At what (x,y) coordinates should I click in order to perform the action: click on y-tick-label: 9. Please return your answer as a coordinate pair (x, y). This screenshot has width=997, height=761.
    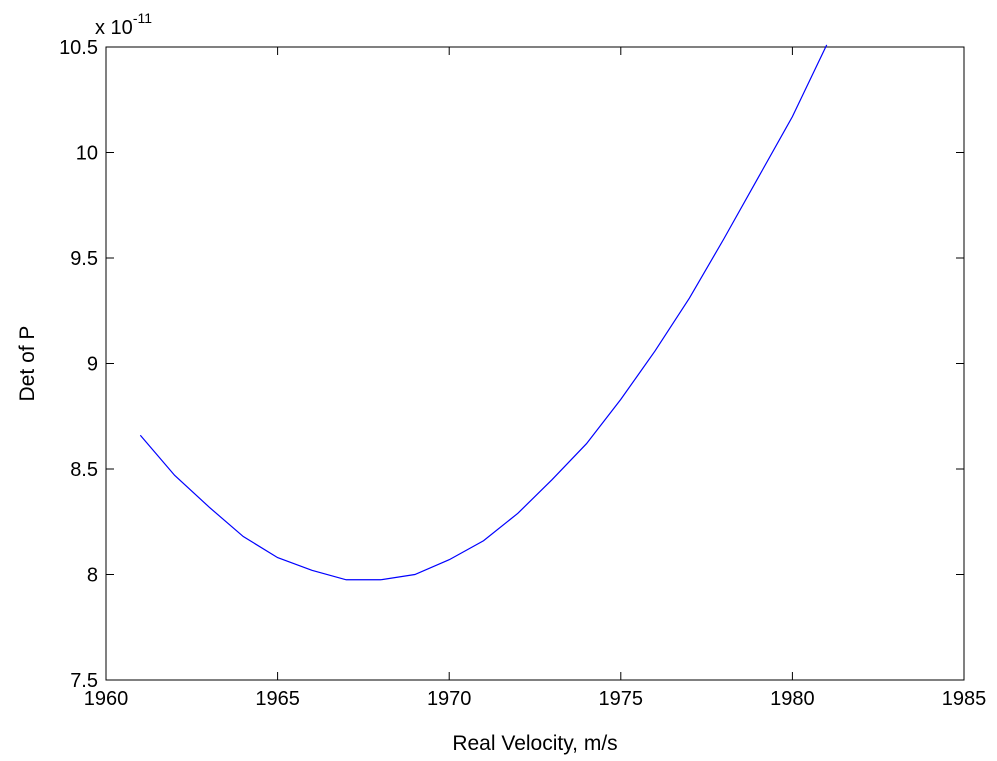
    Looking at the image, I should click on (92, 365).